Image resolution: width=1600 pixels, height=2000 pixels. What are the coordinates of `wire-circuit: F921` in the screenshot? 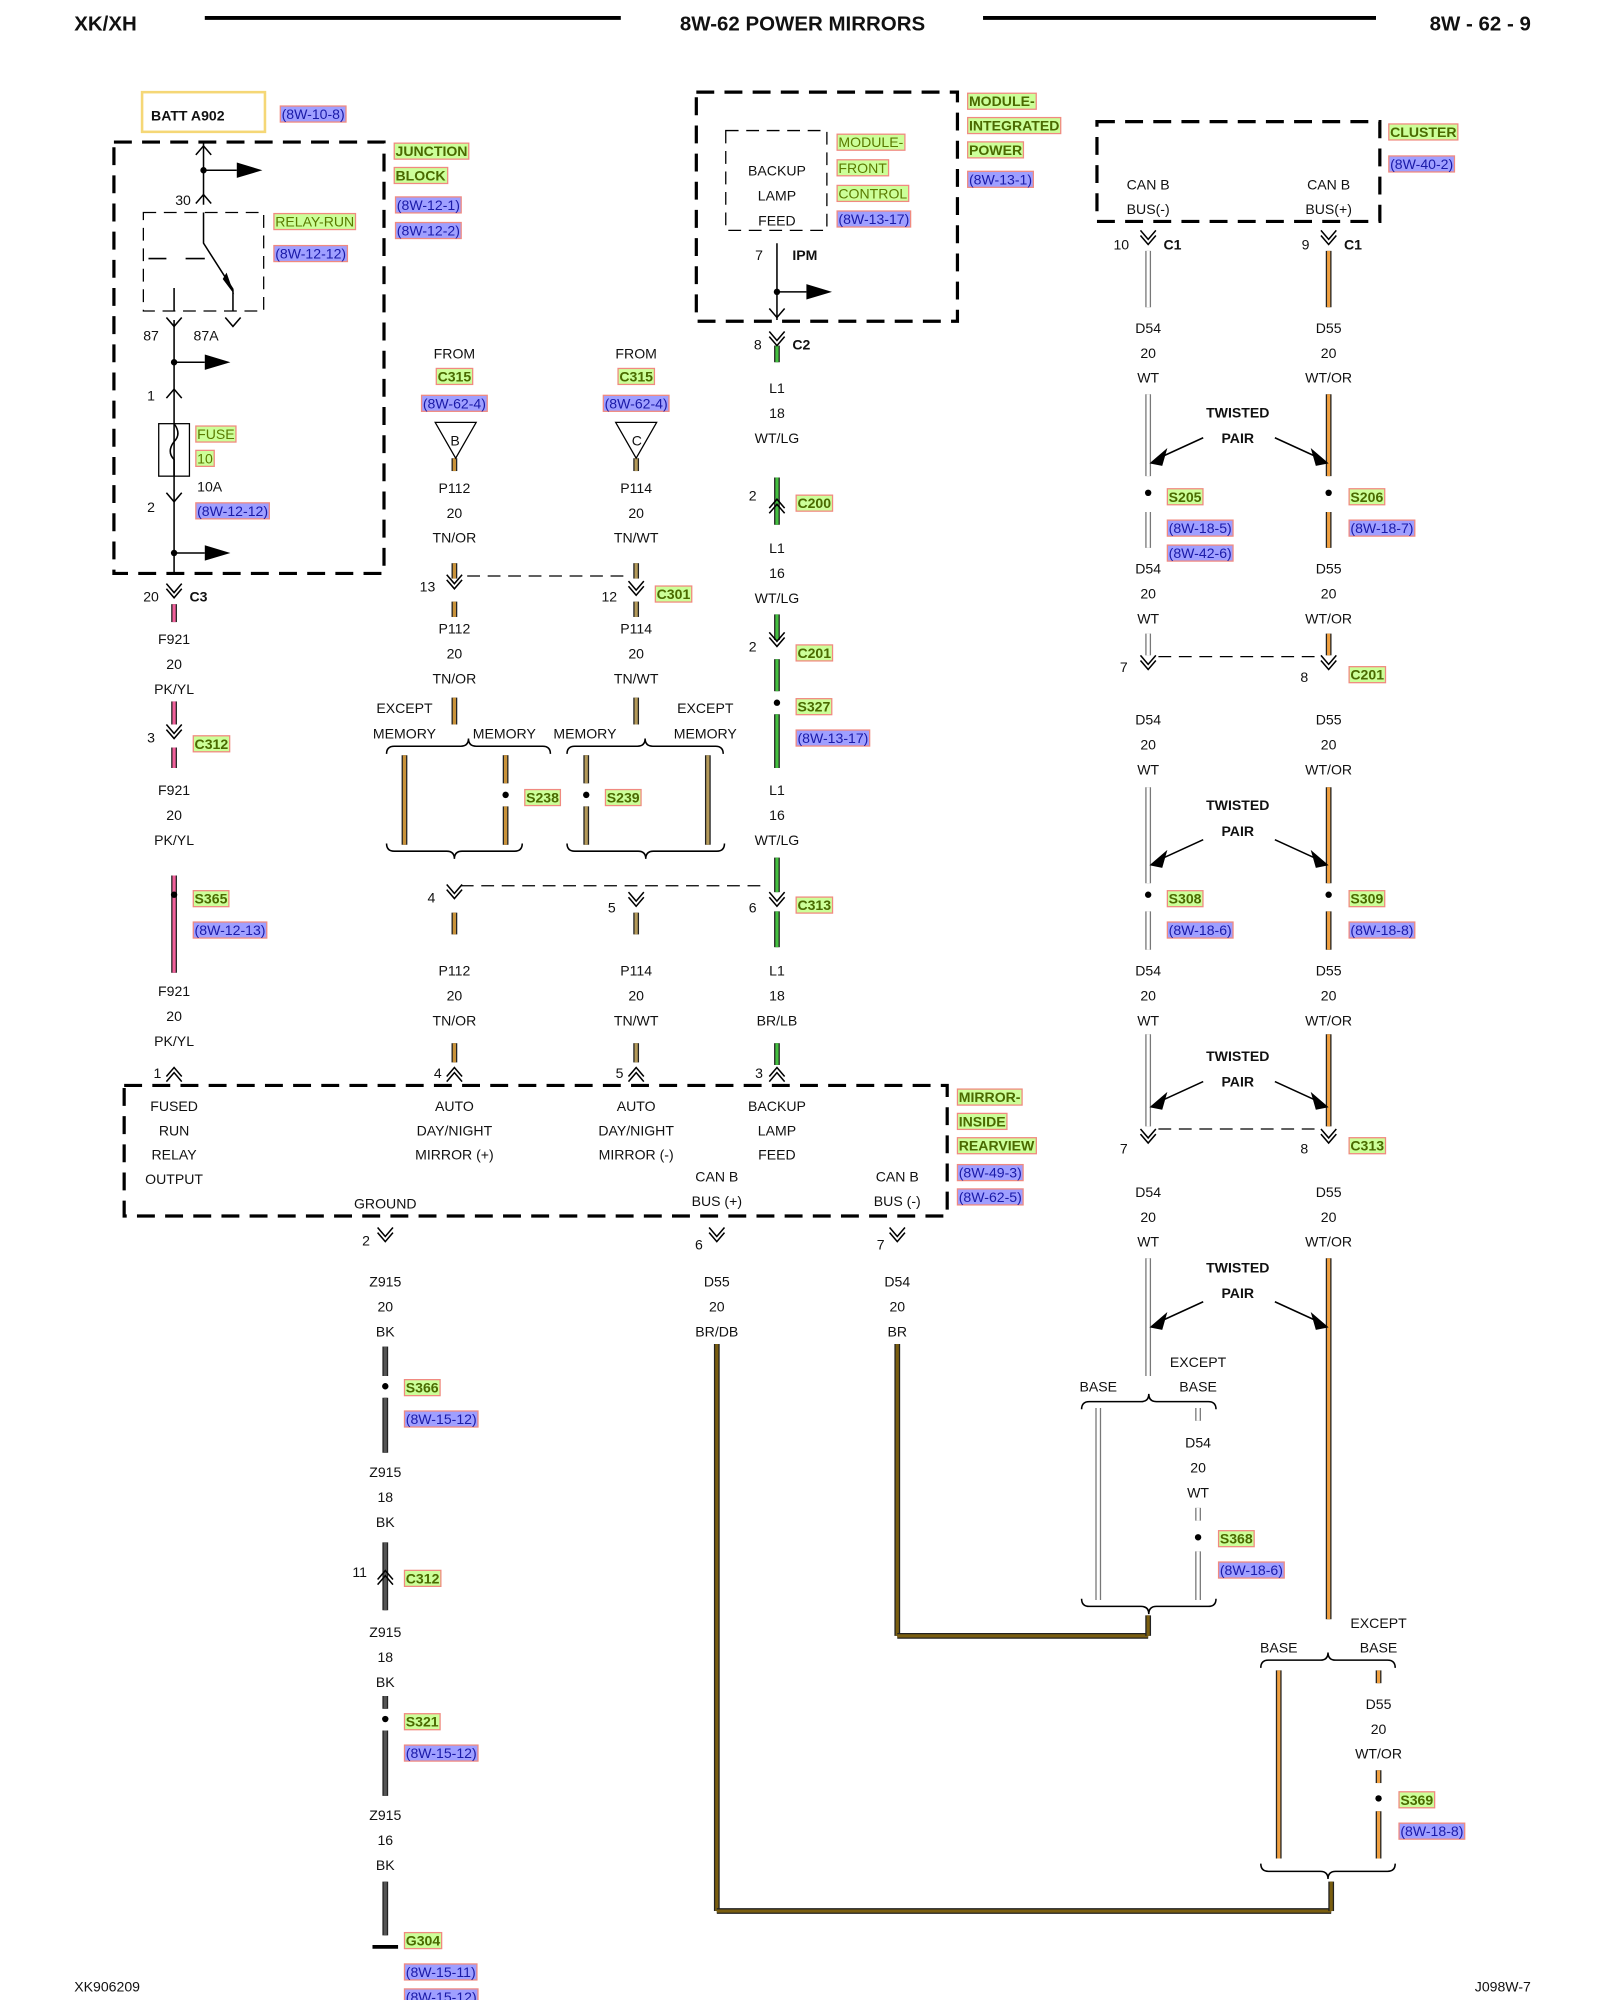 It's located at (174, 790).